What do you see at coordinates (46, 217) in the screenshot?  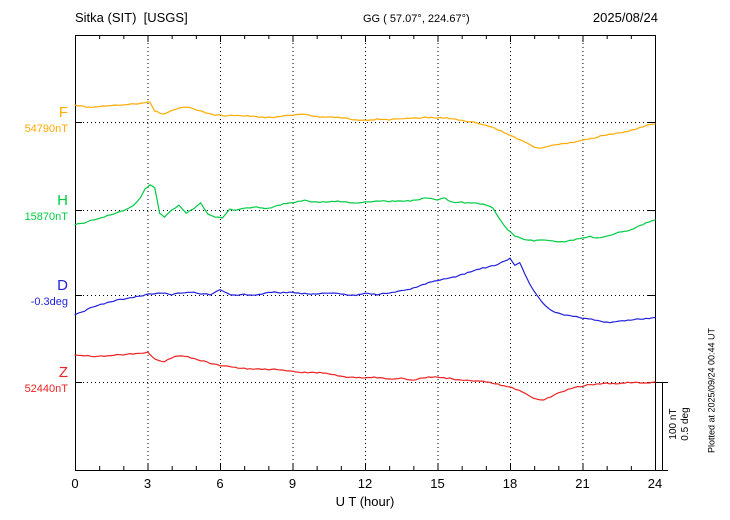 I see `channel-H-baseline-value: 15870nT` at bounding box center [46, 217].